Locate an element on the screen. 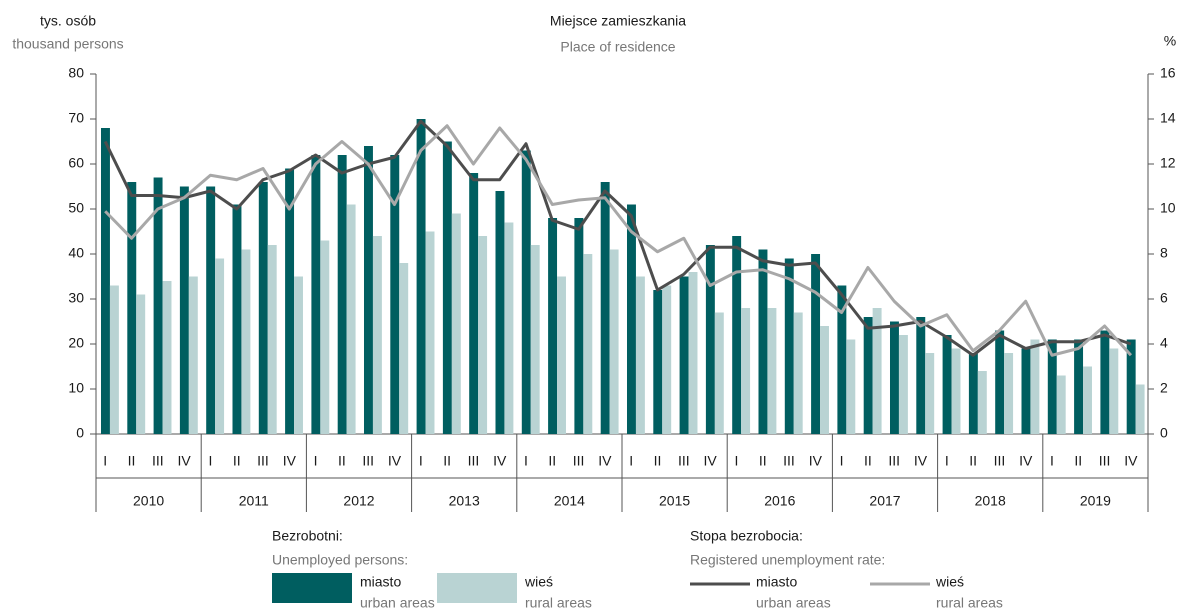 This screenshot has width=1187, height=613. year-label: 2016 is located at coordinates (779, 501).